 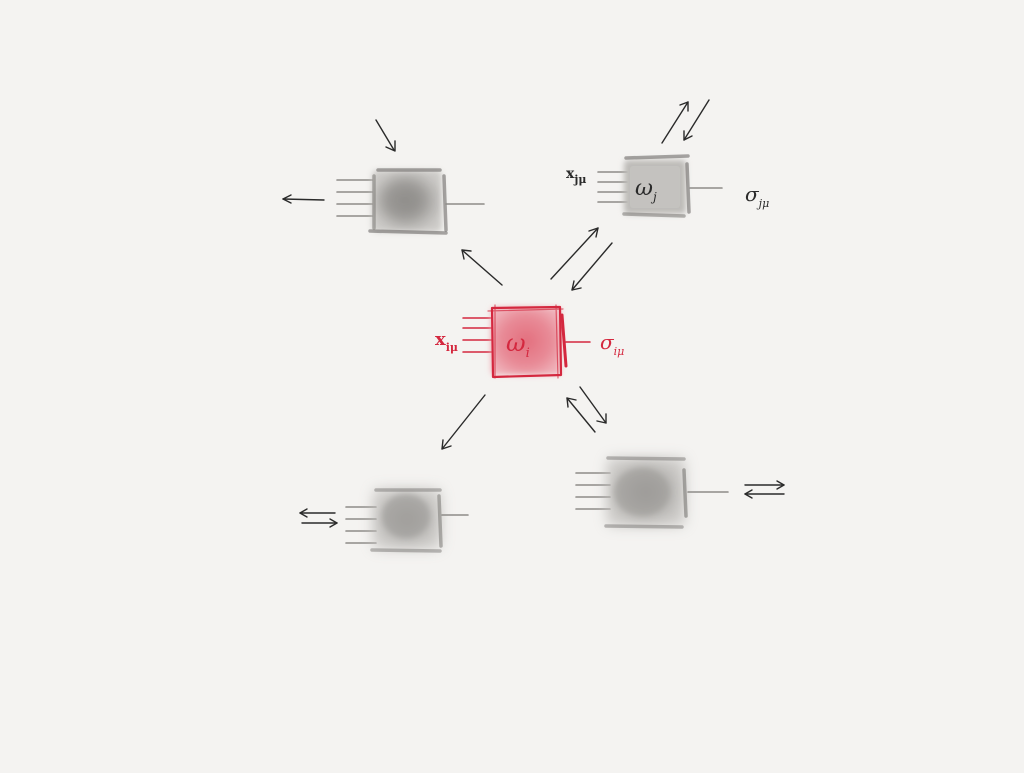 What do you see at coordinates (764, 485) in the screenshot?
I see `arrow-bottom-right-out` at bounding box center [764, 485].